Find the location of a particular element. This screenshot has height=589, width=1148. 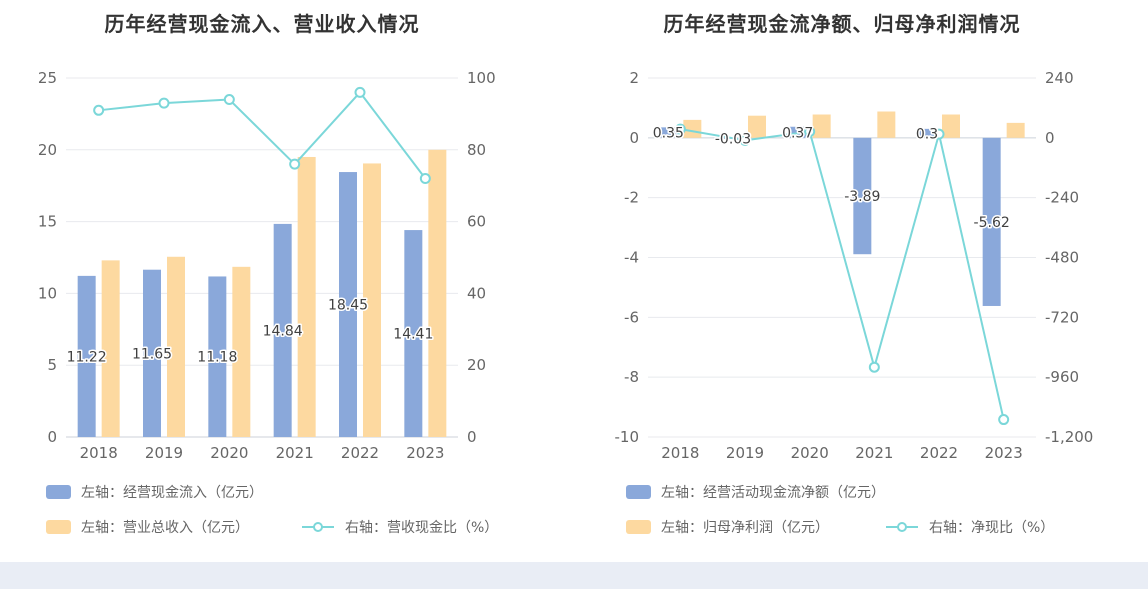

legend-item-net-profit: 左轴：归母净利润（亿元） is located at coordinates (727, 527).